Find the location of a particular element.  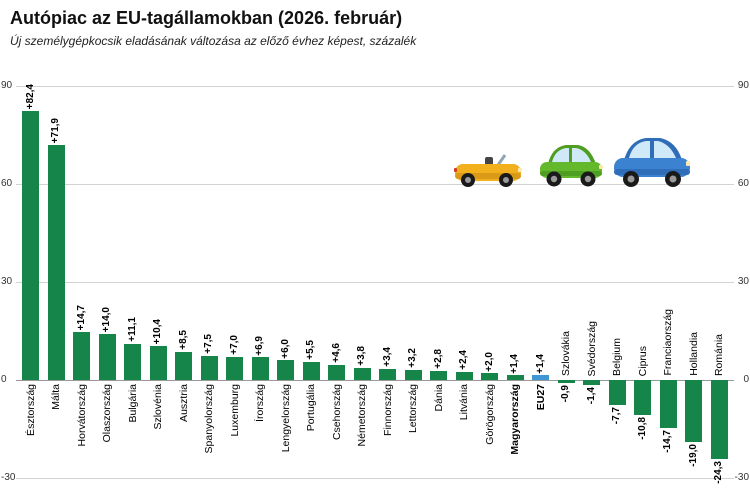

bar-Bulgária is located at coordinates (133, 361).